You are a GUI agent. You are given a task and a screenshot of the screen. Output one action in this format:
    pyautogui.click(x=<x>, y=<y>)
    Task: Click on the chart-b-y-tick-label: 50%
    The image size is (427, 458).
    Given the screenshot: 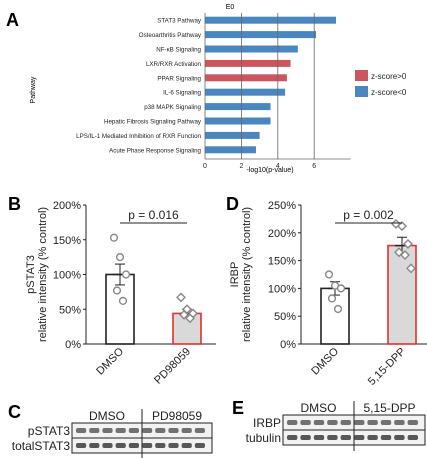 What is the action you would take?
    pyautogui.click(x=70, y=310)
    